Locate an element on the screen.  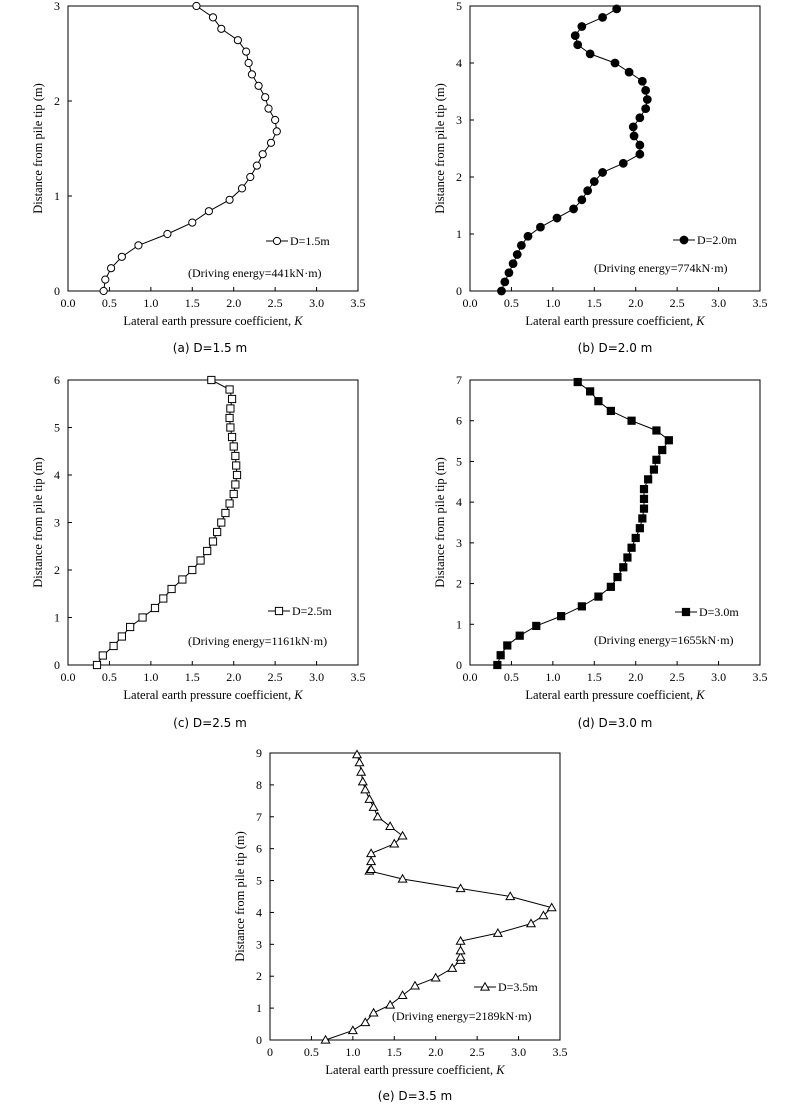
x-tick-label: 1.0 is located at coordinates (552, 303).